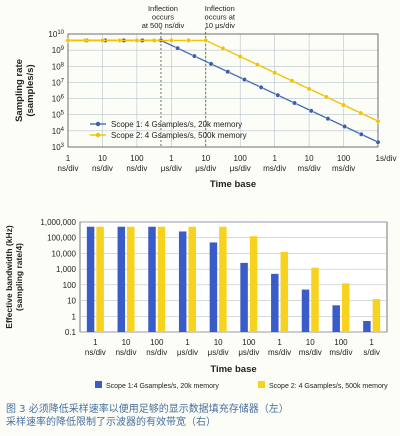  What do you see at coordinates (9, 277) in the screenshot?
I see `bottom-y-axis-label: Effective bandwidth (kHz)` at bounding box center [9, 277].